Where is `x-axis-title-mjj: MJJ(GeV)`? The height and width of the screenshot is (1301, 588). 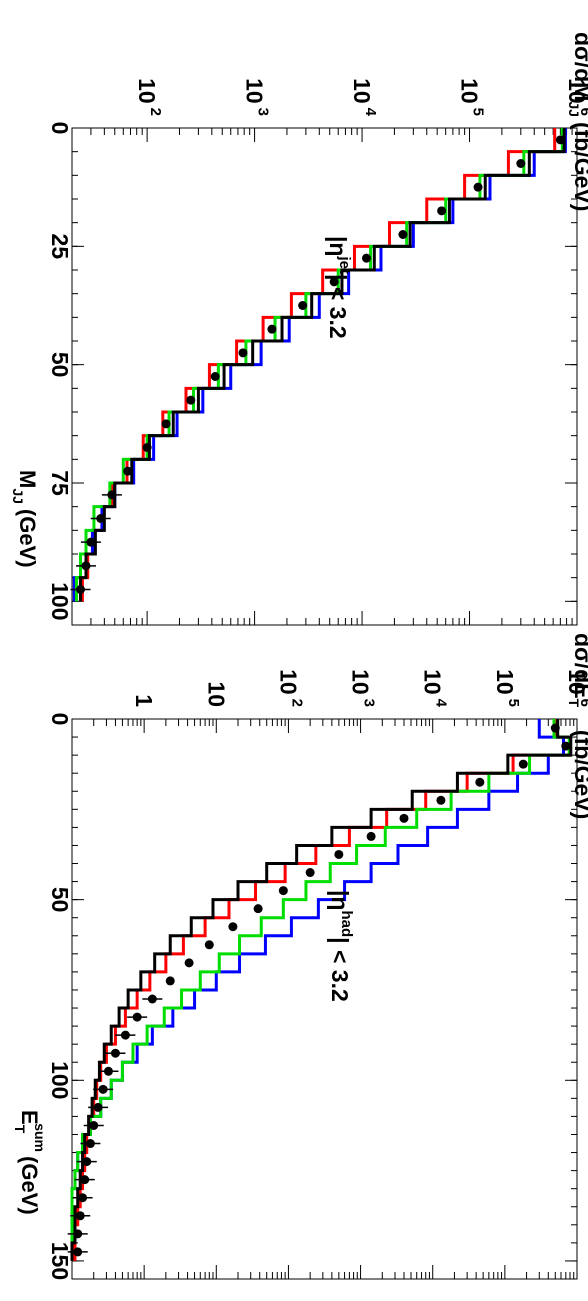
x-axis-title-mjj: MJJ(GeV) is located at coordinates (25, 519).